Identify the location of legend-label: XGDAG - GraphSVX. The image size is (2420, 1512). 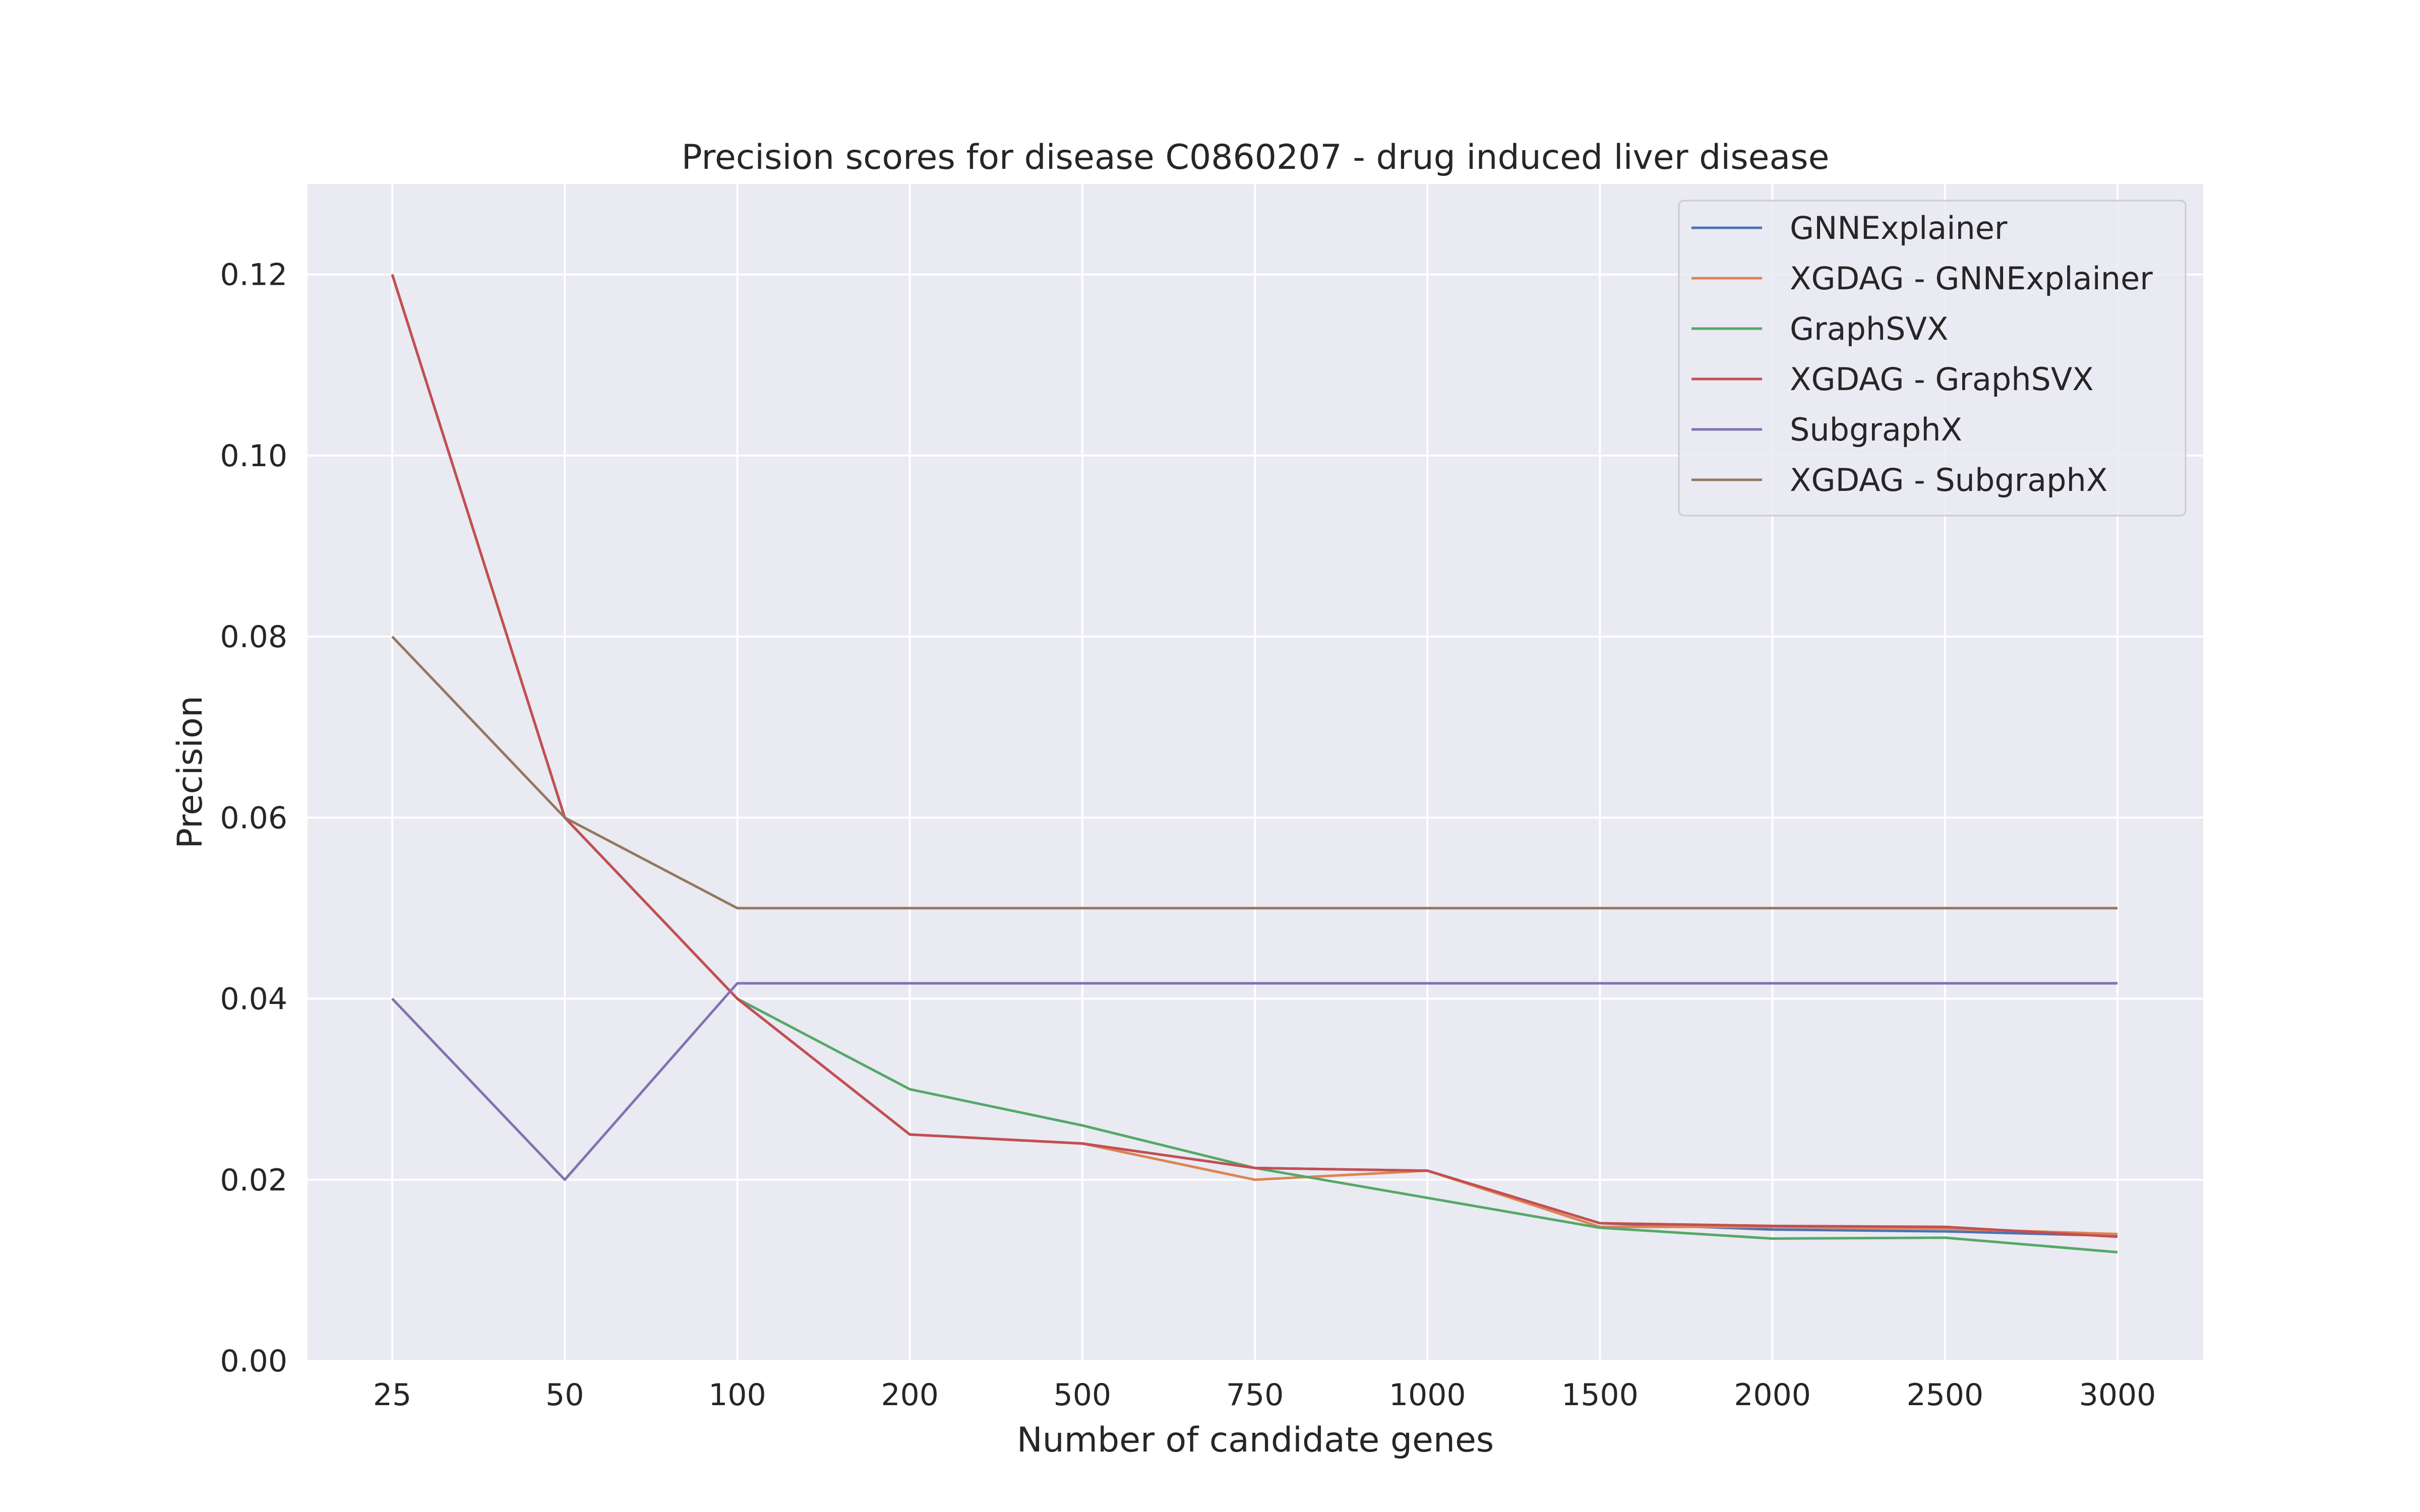
(1942, 379).